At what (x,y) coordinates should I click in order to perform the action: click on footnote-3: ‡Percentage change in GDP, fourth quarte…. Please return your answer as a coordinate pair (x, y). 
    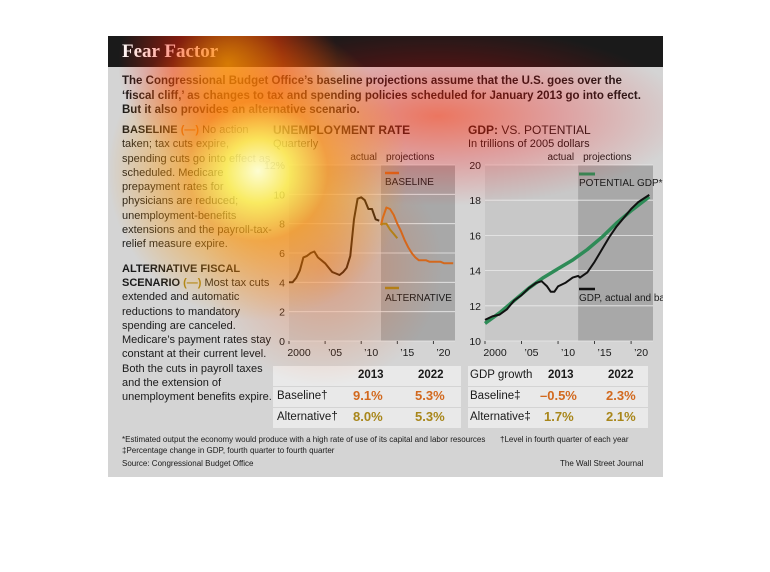
    Looking at the image, I should click on (228, 450).